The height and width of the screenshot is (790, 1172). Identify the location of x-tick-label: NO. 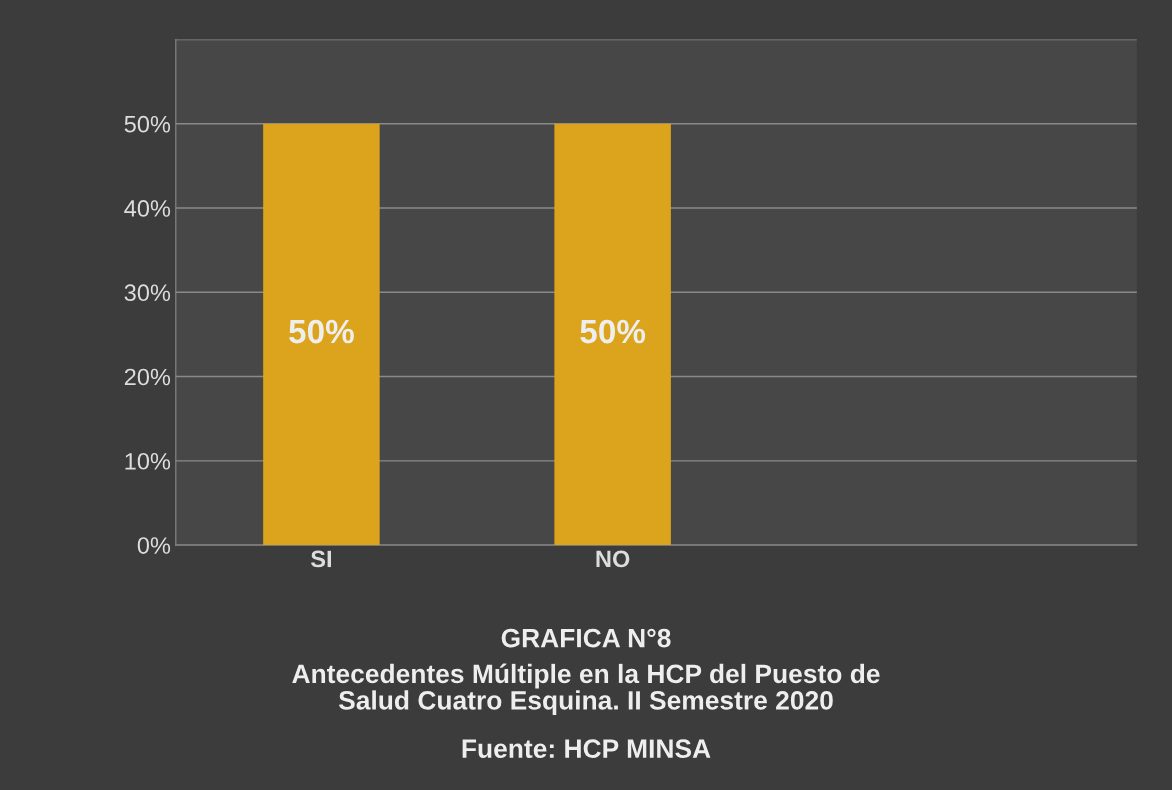
(613, 559).